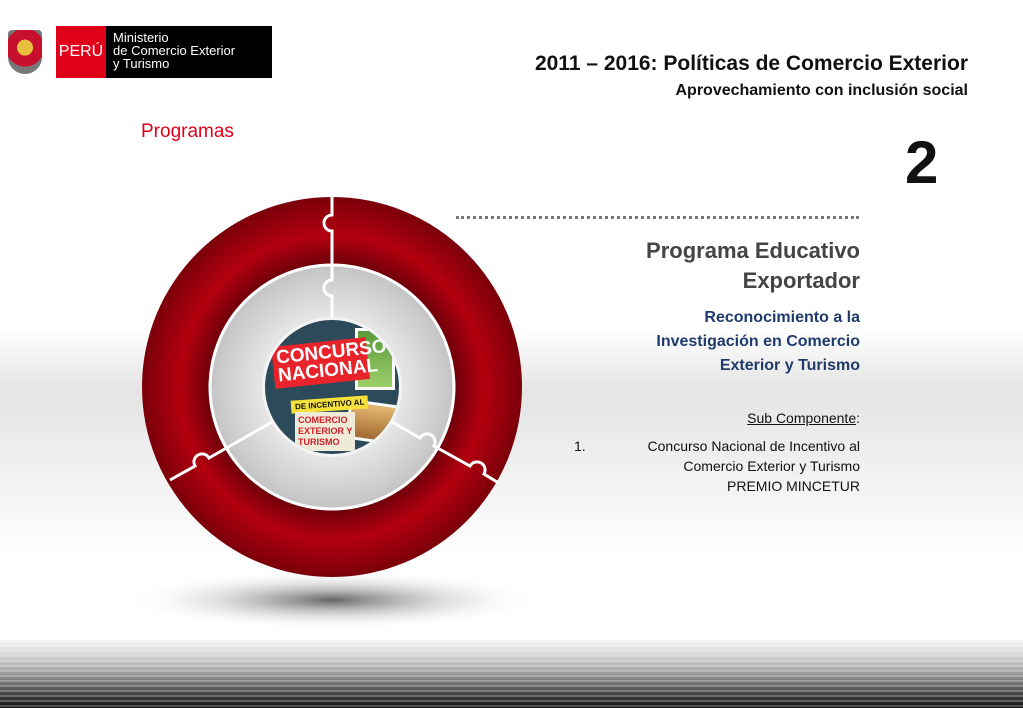 Image resolution: width=1023 pixels, height=708 pixels. Describe the element at coordinates (789, 365) in the screenshot. I see `program-subtitle-line: Exterior y Turismo` at that location.